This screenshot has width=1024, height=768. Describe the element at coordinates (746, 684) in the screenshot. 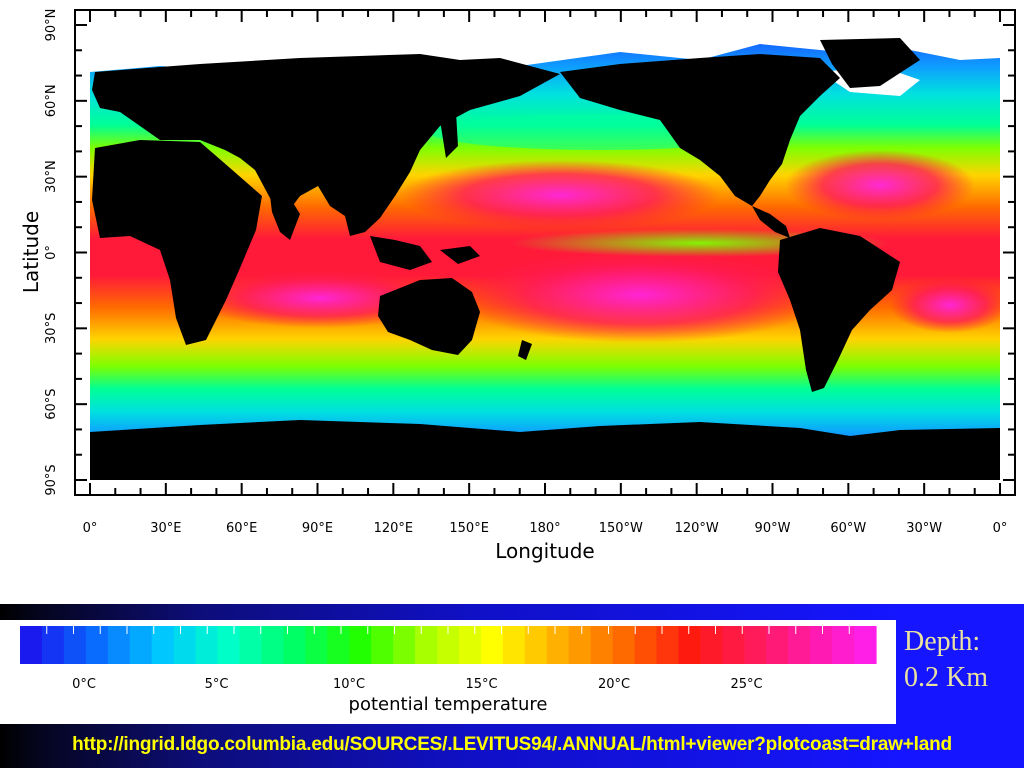

I see `colorbar-label: 25°C` at that location.